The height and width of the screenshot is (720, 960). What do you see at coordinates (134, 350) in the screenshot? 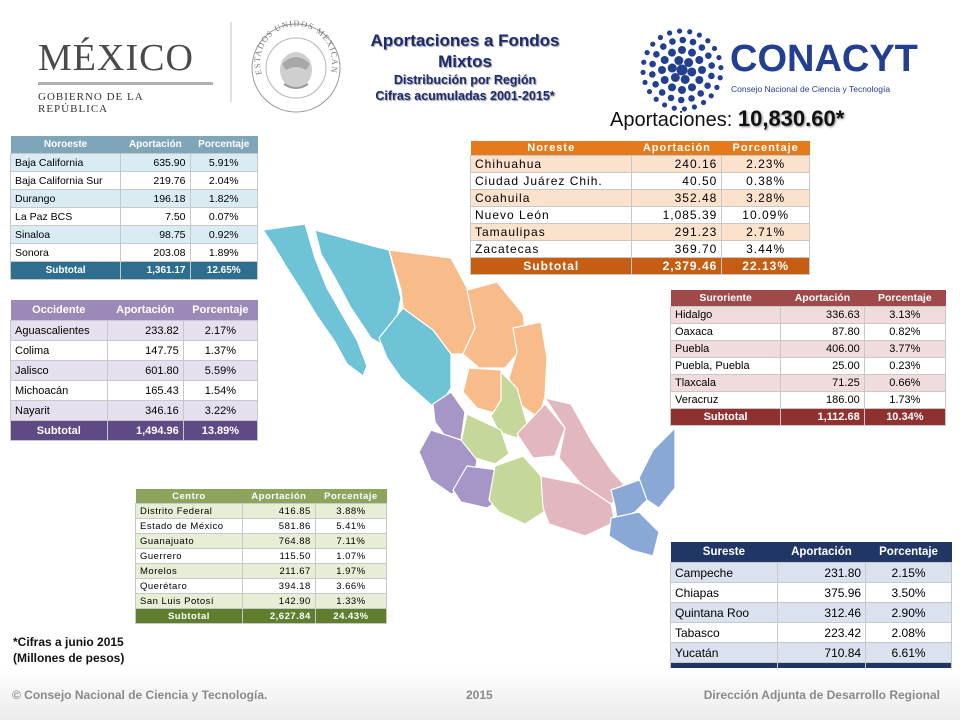
I see `table-row: Colima 147.75 1.37%` at bounding box center [134, 350].